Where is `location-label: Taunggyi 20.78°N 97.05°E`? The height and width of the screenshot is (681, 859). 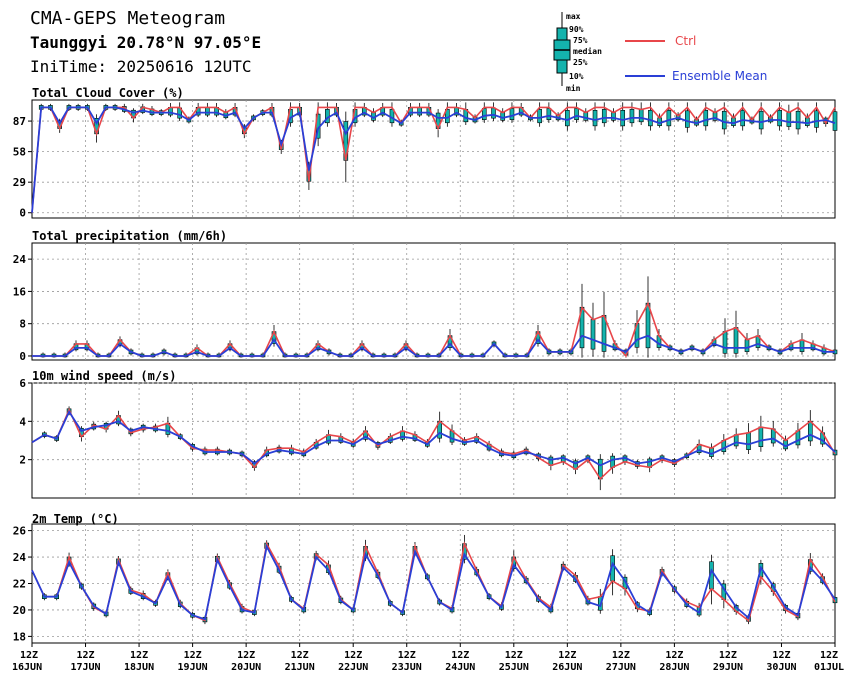 location-label: Taunggyi 20.78°N 97.05°E is located at coordinates (146, 42).